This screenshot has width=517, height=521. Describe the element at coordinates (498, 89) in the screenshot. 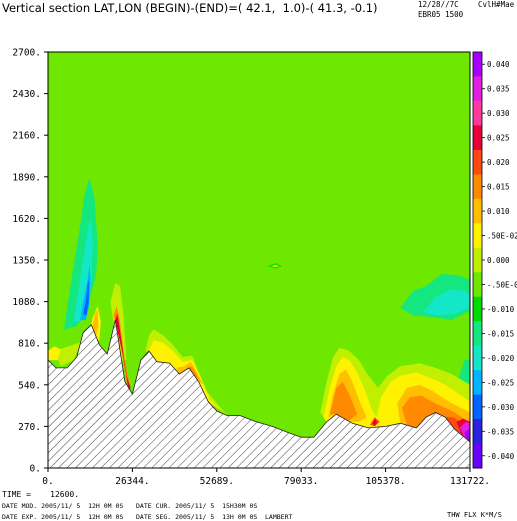

I see `colorbar-label: 0.035` at that location.